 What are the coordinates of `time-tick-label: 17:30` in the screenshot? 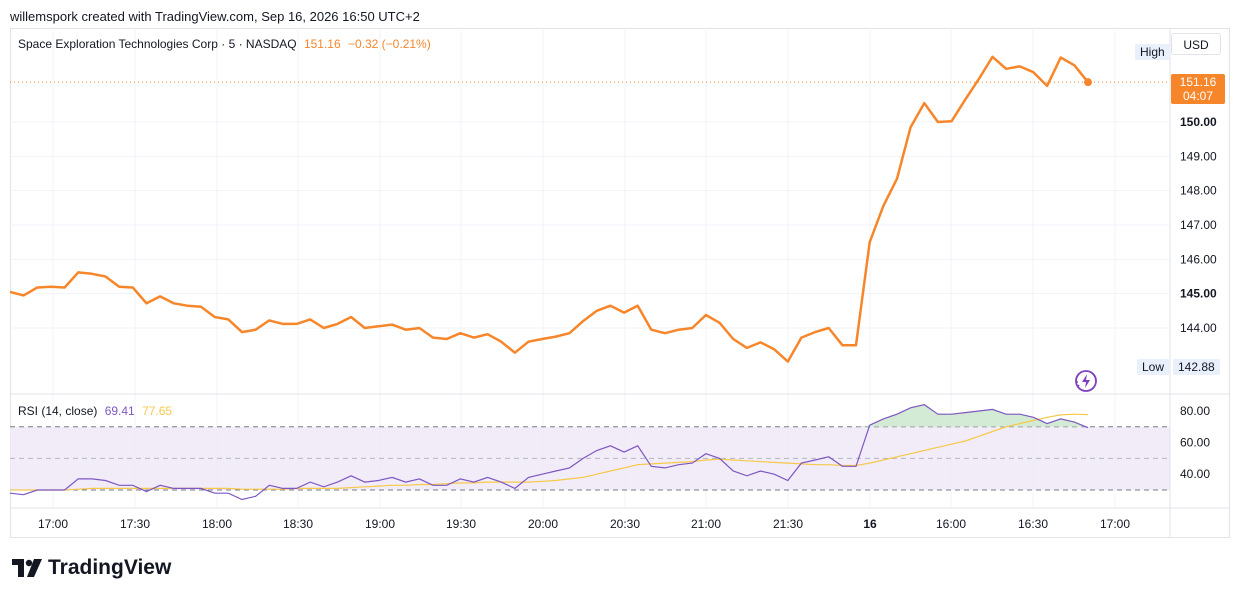 It's located at (135, 524).